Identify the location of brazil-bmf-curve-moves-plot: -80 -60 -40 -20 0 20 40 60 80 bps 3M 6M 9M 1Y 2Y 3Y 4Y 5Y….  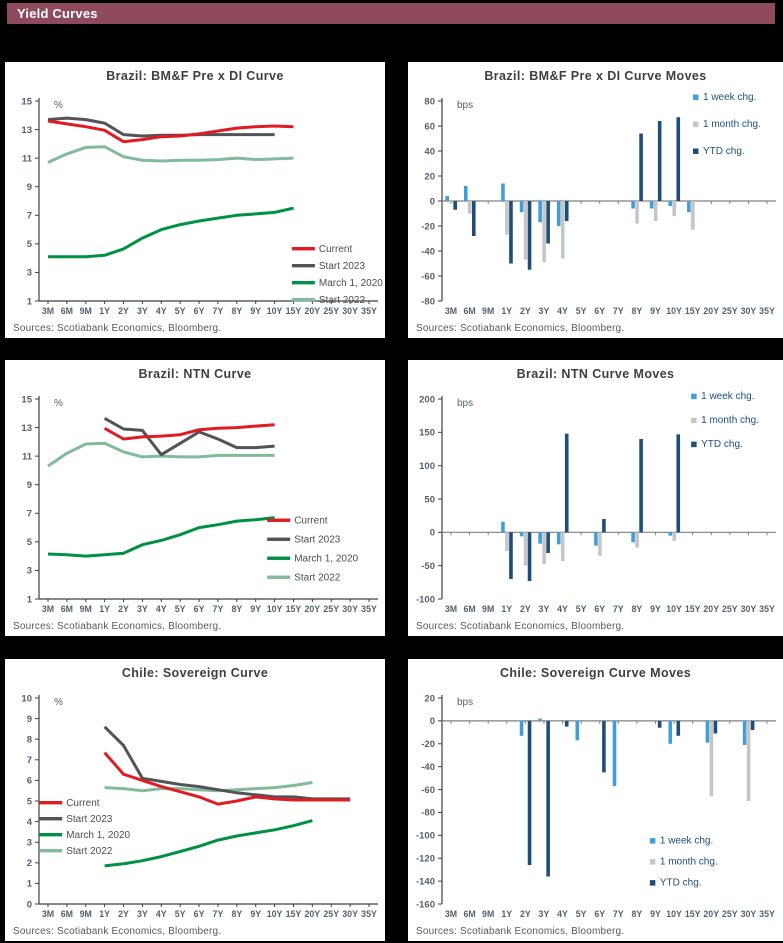
(598, 204).